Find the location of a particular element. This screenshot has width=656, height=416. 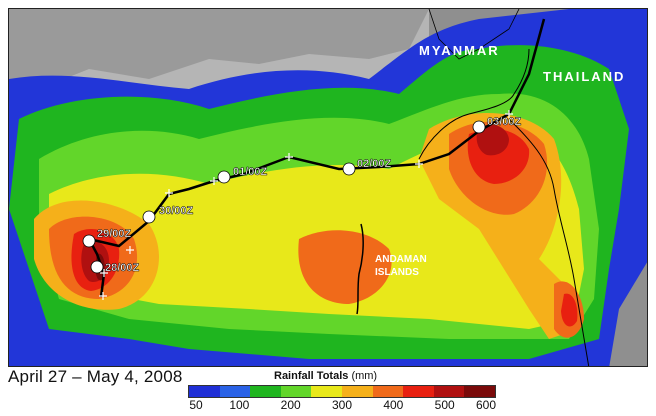

legend-tick-label: 500 is located at coordinates (444, 405).